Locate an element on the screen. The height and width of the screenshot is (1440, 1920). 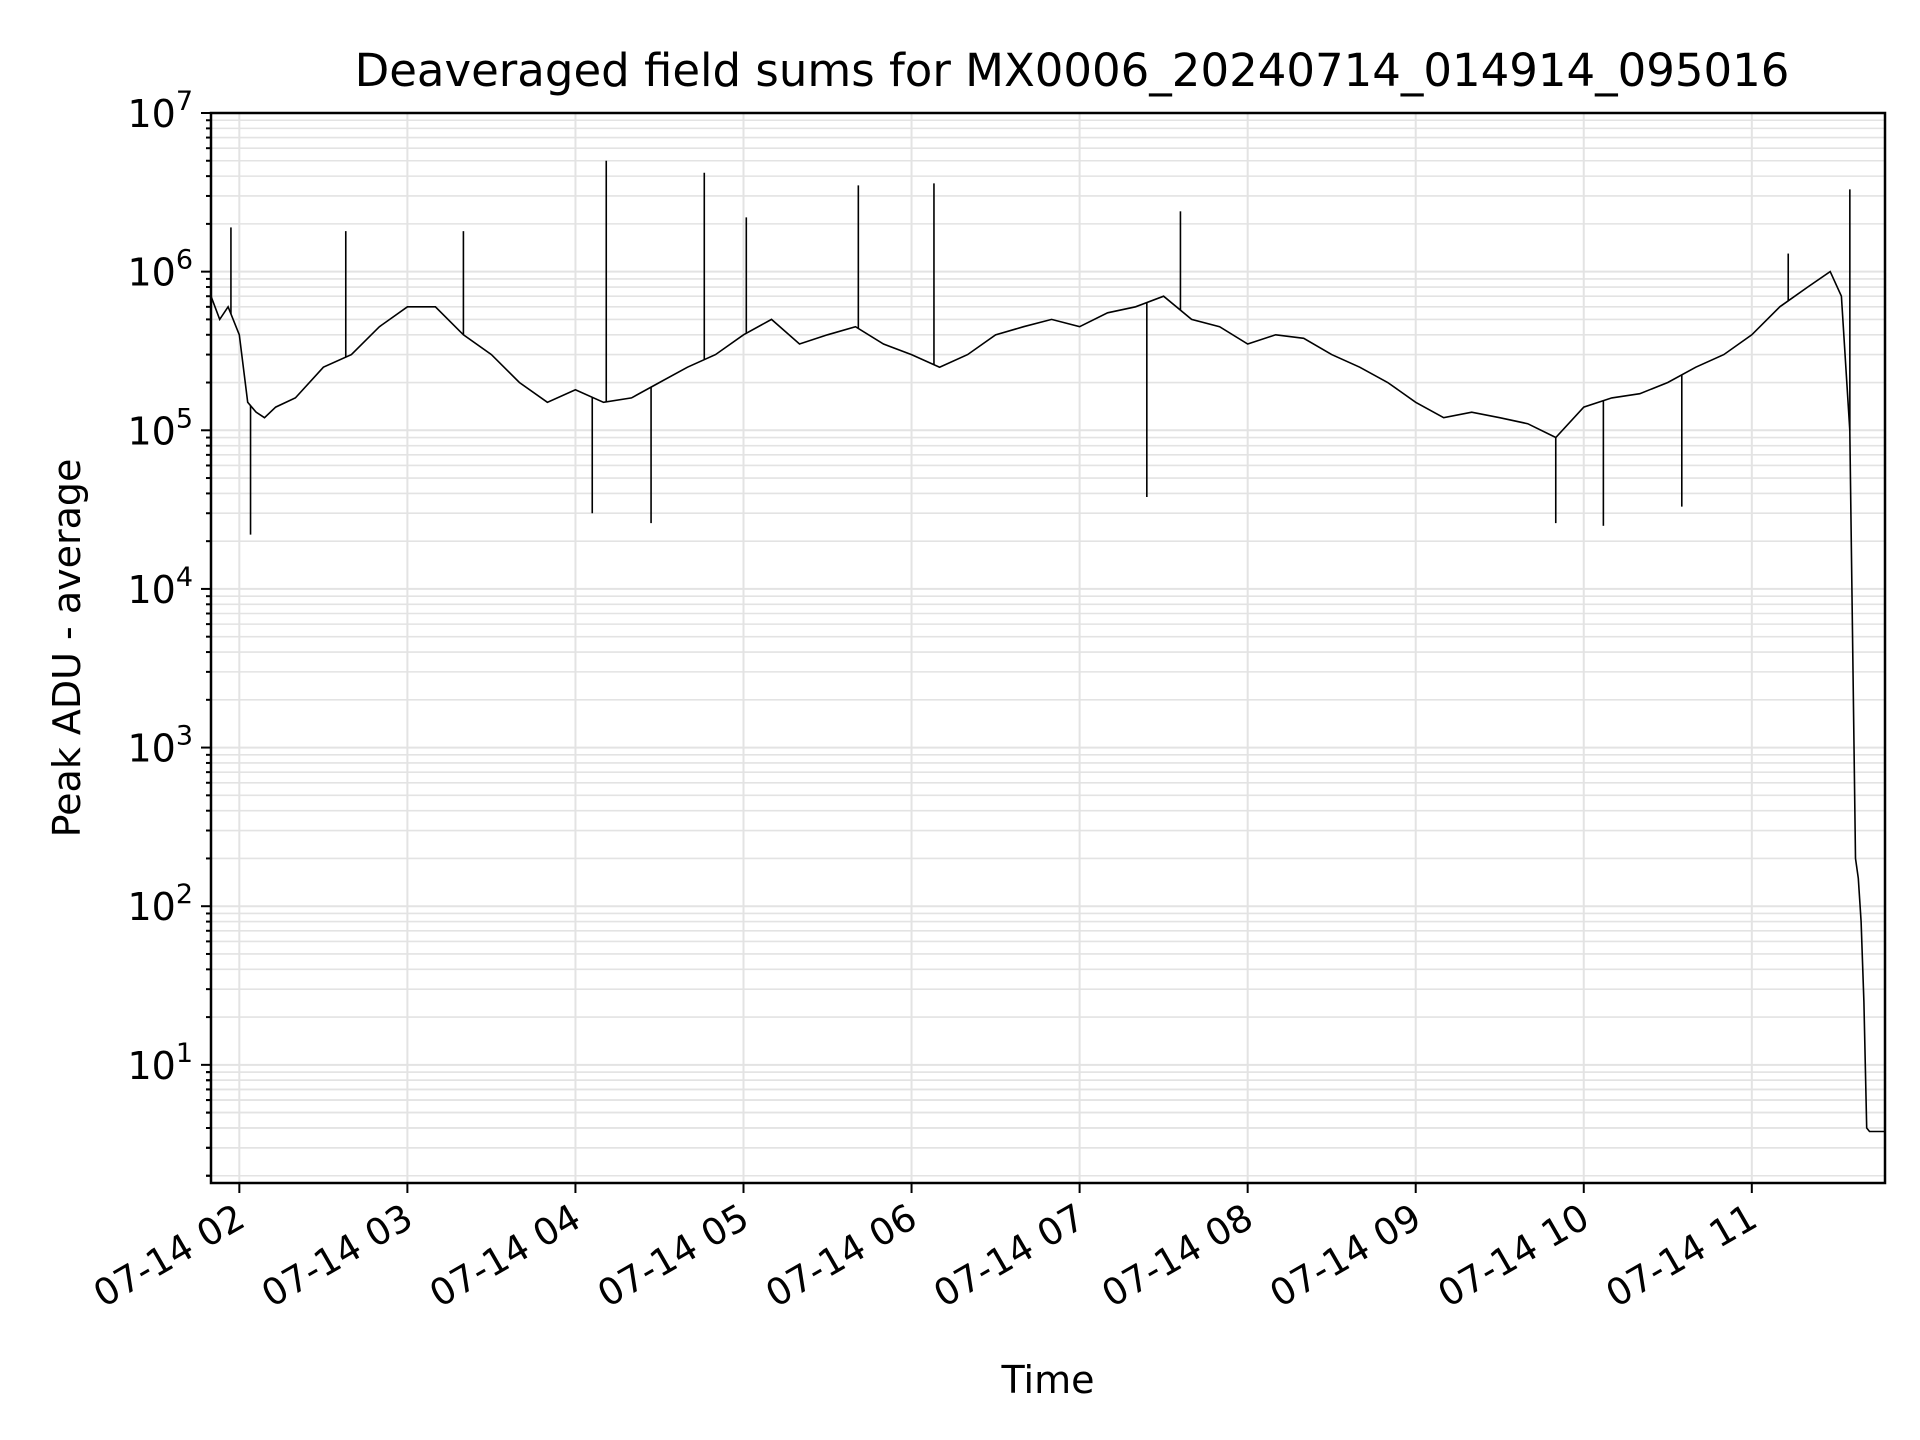
y-axis-label: Peak ADU - average is located at coordinates (67, 648).